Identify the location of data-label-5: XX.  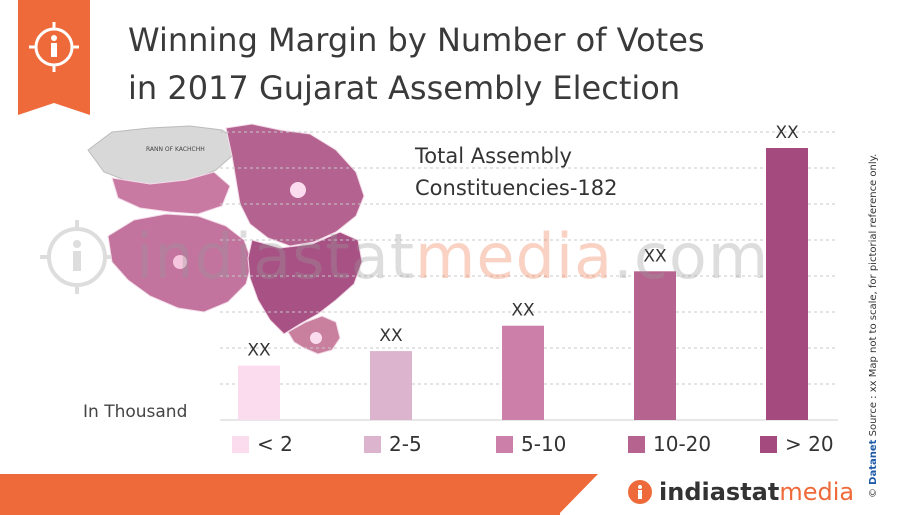
(787, 133).